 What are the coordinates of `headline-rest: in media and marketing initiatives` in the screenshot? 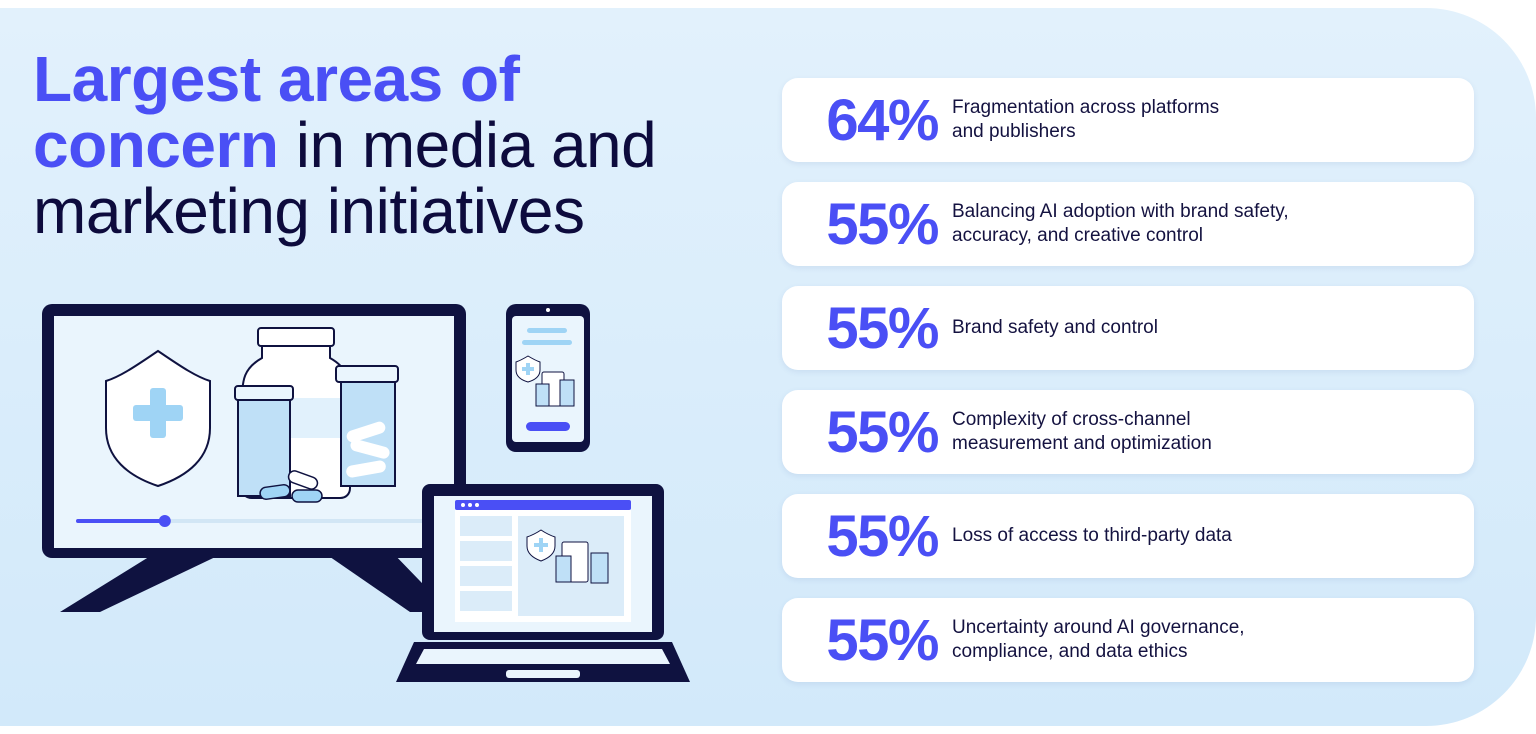 It's located at (345, 178).